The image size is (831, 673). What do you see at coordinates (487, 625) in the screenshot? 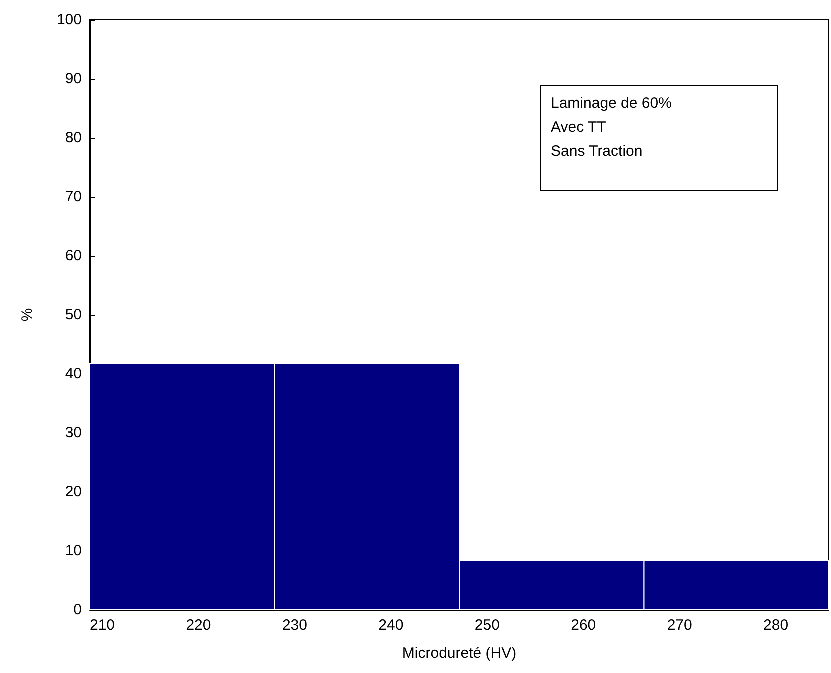
I see `x-tick-label: 250` at bounding box center [487, 625].